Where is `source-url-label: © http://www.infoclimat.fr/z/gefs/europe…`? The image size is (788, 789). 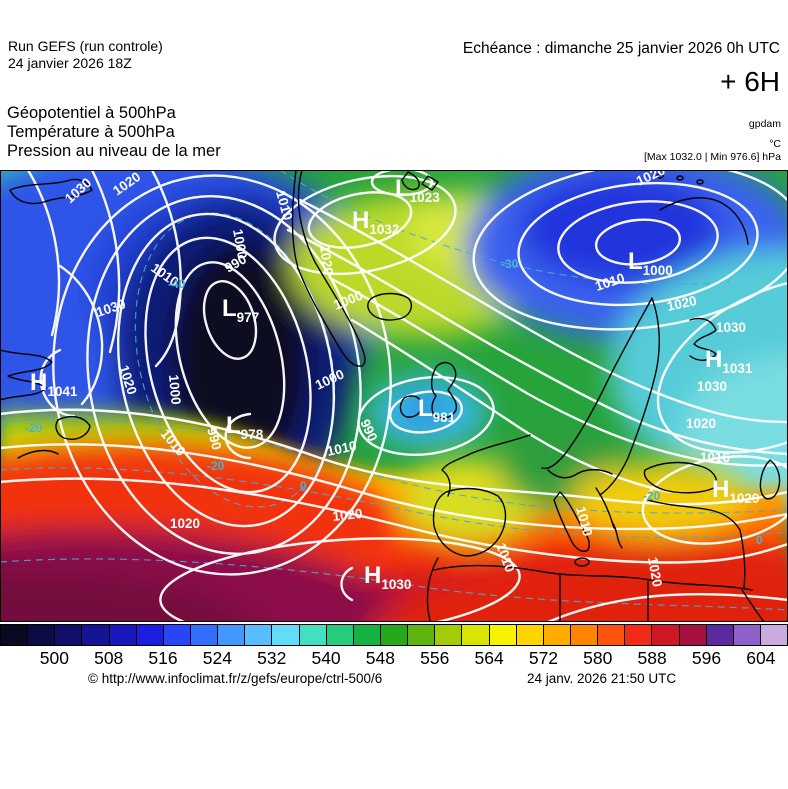
source-url-label: © http://www.infoclimat.fr/z/gefs/europe… is located at coordinates (235, 678).